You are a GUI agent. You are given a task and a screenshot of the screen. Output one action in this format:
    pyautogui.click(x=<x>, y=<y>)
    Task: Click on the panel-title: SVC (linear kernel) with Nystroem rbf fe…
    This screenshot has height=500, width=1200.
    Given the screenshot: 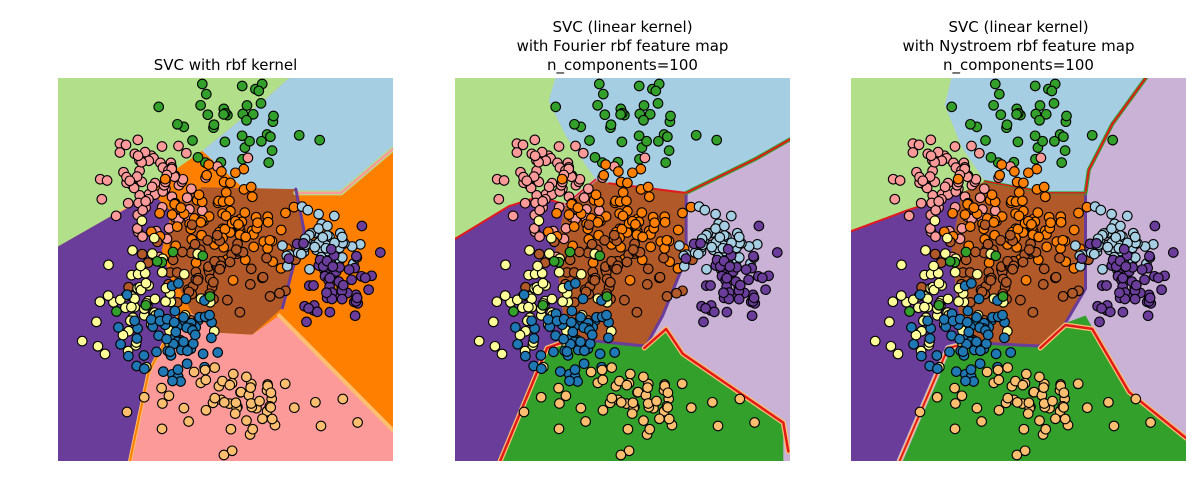 What is the action you would take?
    pyautogui.click(x=1010, y=46)
    